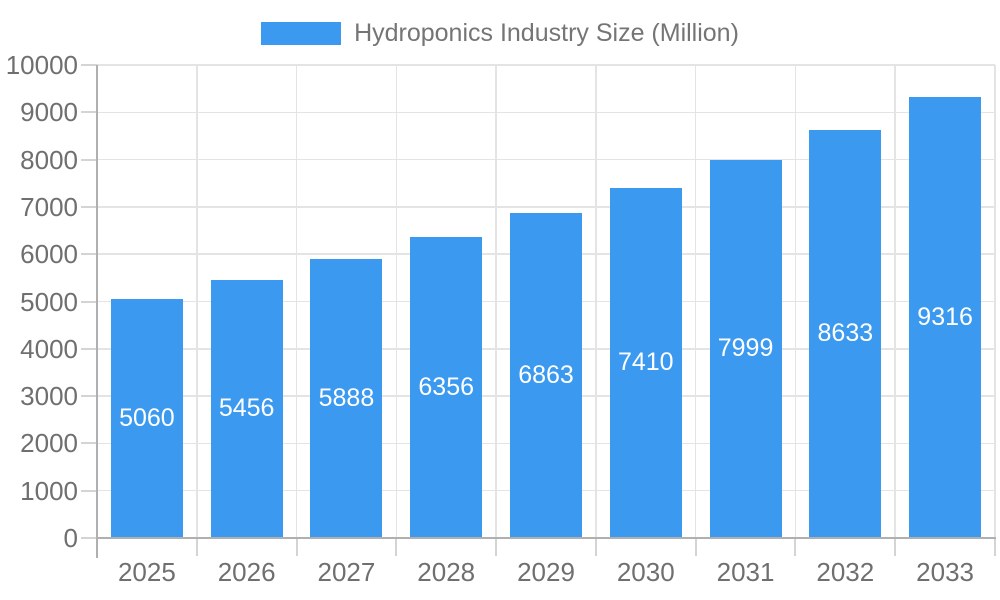 This screenshot has width=1000, height=600. Describe the element at coordinates (49, 254) in the screenshot. I see `y-axis-label-6000: 6000` at that location.